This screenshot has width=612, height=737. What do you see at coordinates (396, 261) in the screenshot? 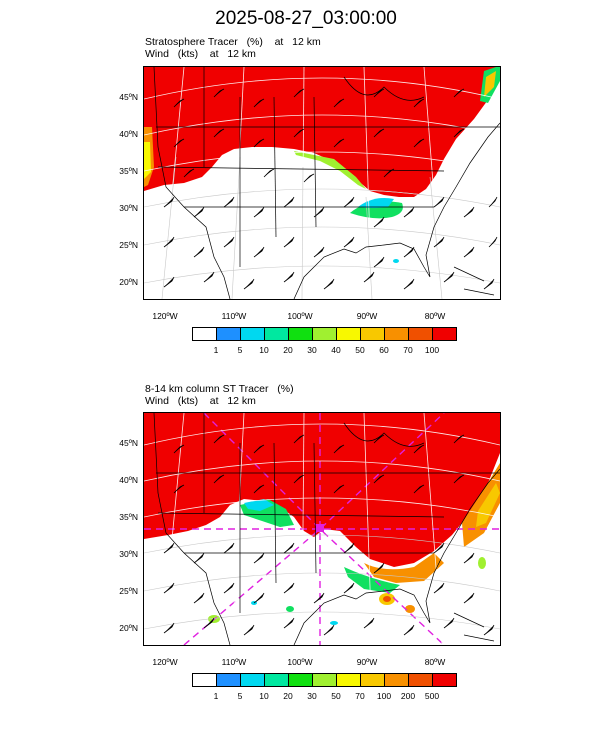
I see `top-tracer-blob` at bounding box center [396, 261].